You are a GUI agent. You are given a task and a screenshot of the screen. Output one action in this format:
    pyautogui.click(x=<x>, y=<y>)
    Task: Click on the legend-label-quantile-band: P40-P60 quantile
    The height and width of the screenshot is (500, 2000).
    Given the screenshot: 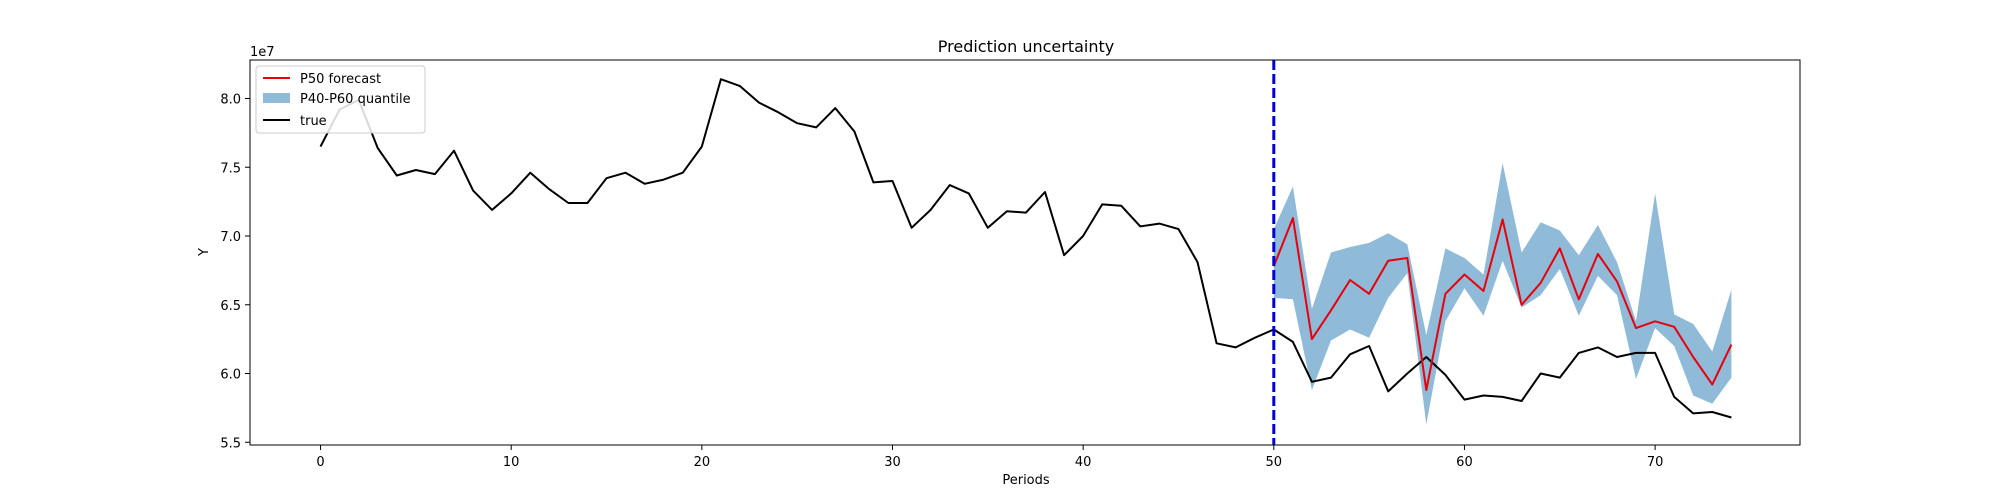 What is the action you would take?
    pyautogui.click(x=355, y=99)
    